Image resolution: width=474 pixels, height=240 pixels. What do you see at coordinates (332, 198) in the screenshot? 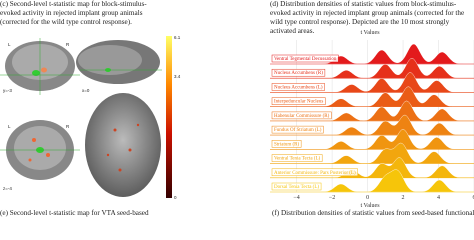
I see `x-tick-label: −2` at bounding box center [332, 198].